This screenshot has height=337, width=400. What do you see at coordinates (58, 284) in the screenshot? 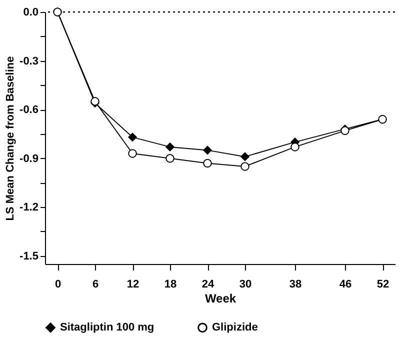
I see `x-tick-label: 0` at bounding box center [58, 284].